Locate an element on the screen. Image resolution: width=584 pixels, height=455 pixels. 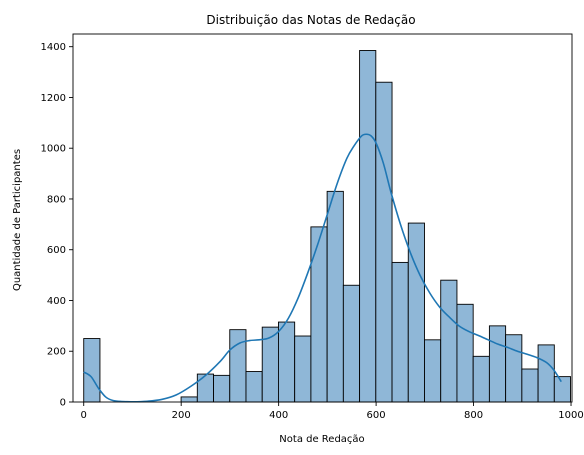
x-tick-label: 600 is located at coordinates (376, 415).